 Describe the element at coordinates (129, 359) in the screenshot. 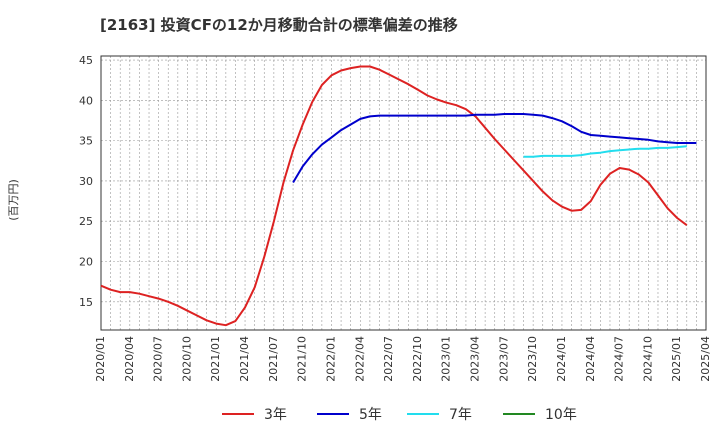

I see `x-tick-label: 2020/04` at that location.